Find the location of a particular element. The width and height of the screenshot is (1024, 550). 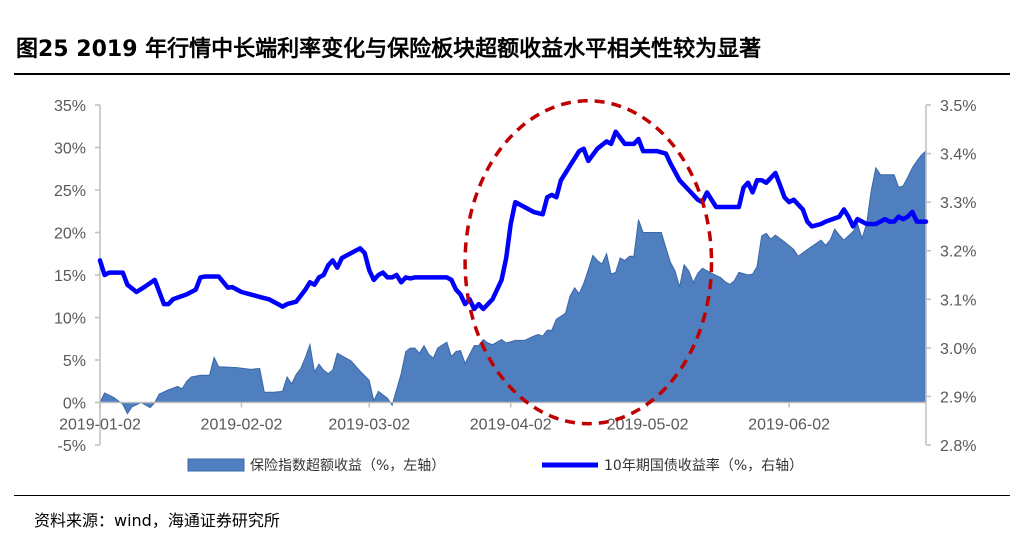

x-tick-label: 2019-01-02 is located at coordinates (100, 425).